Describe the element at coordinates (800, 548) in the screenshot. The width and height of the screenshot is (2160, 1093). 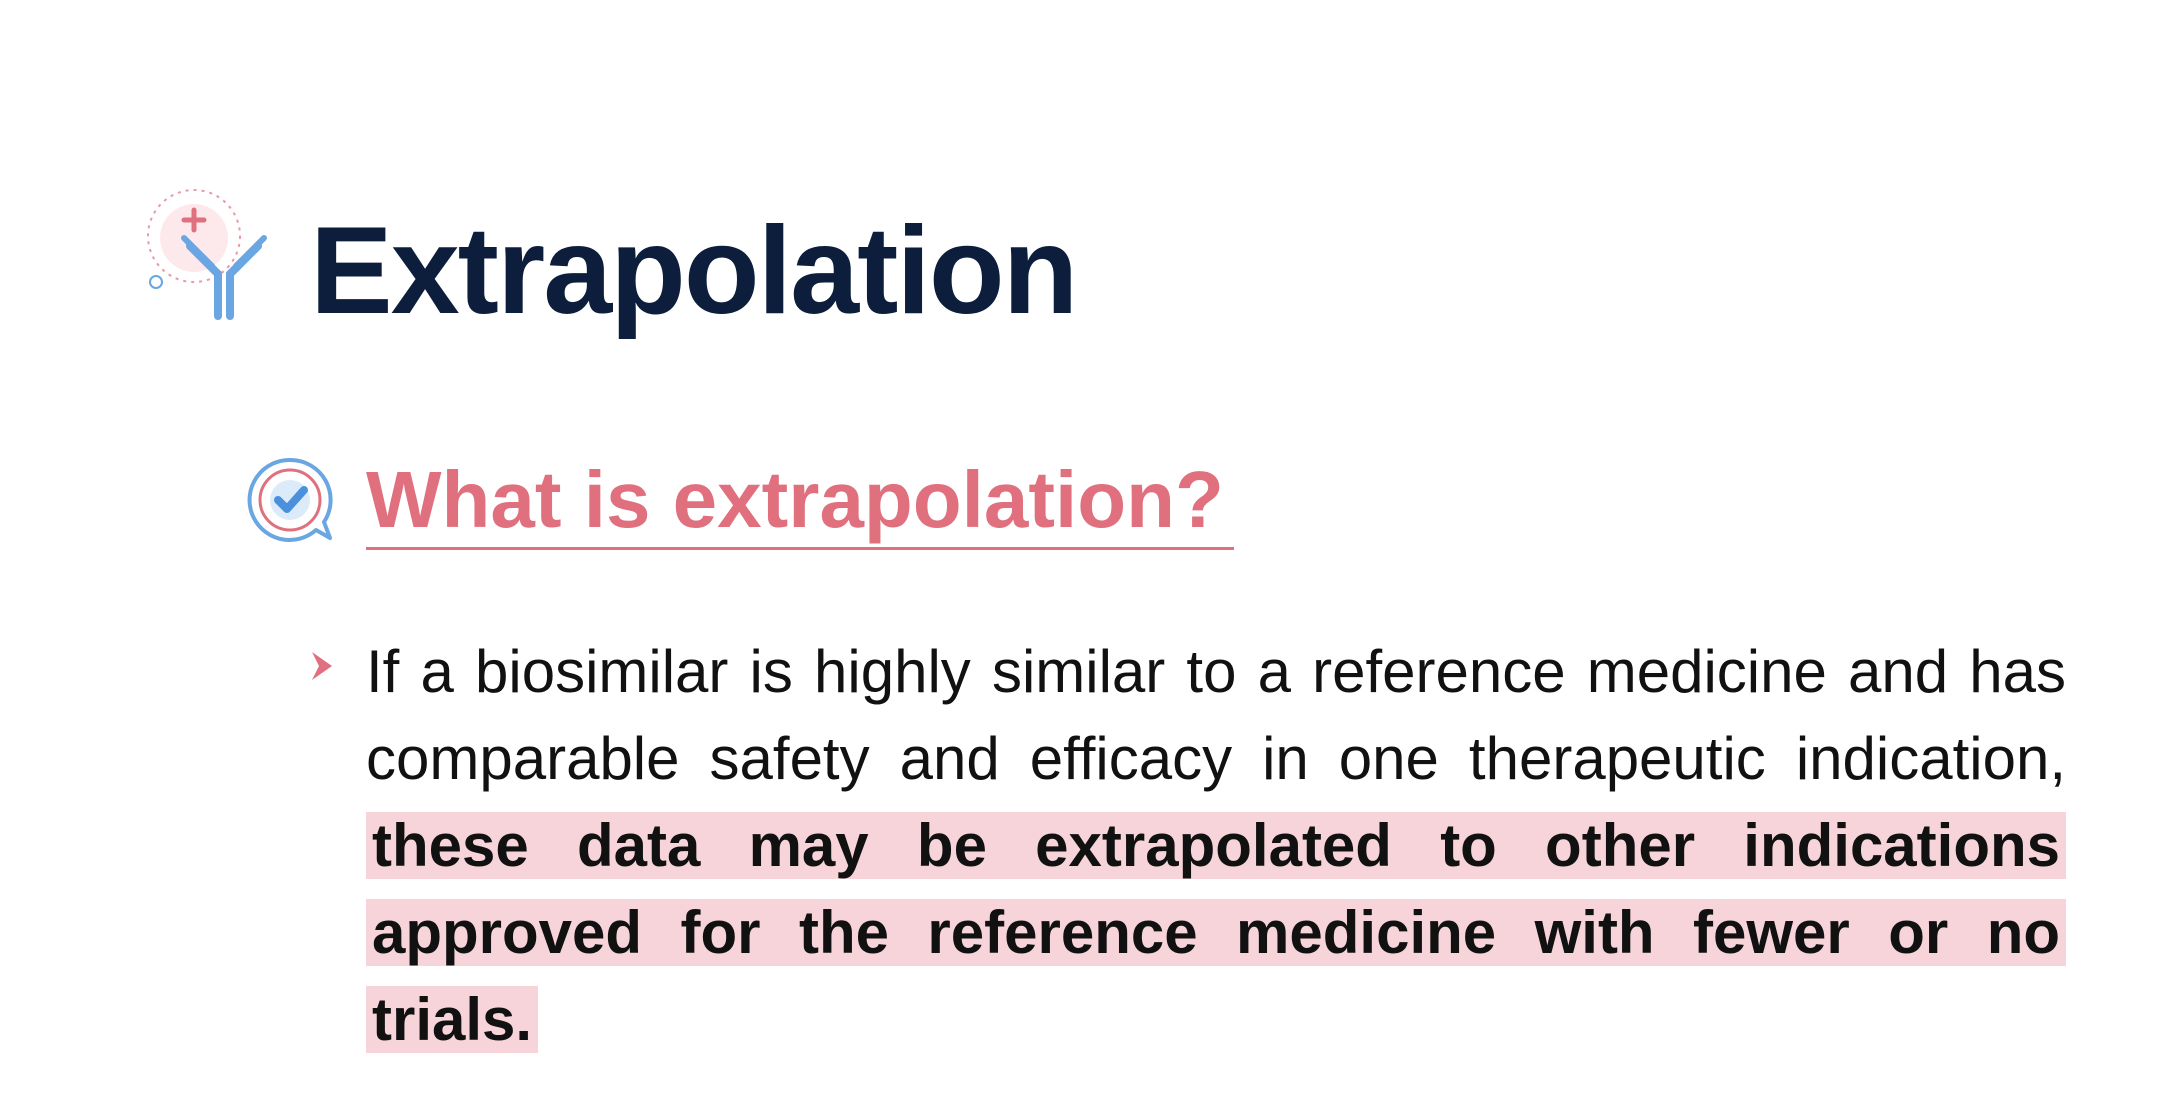
I see `heading-underline` at that location.